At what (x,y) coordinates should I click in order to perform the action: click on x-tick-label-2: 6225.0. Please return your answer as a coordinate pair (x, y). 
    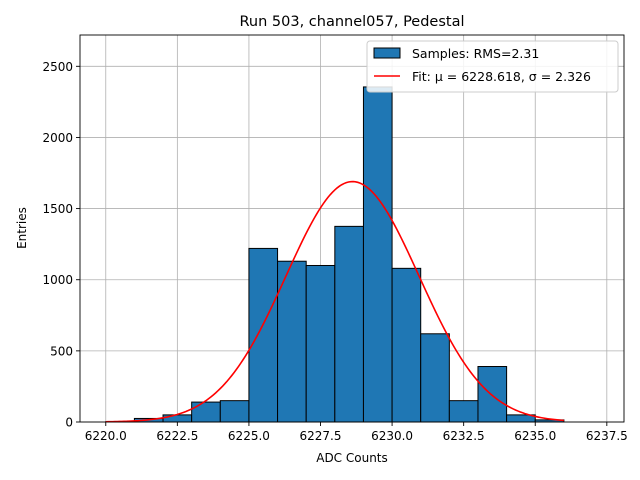
    Looking at the image, I should click on (249, 436).